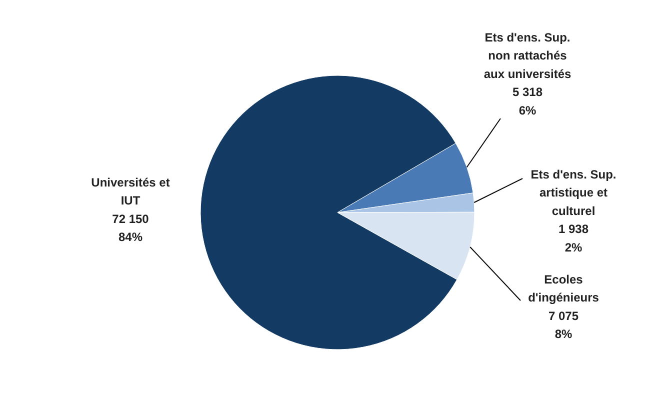 Image resolution: width=669 pixels, height=403 pixels. What do you see at coordinates (528, 55) in the screenshot?
I see `slice-label: Ets d'ens. Sup. non rattachés aux universités` at bounding box center [528, 55].